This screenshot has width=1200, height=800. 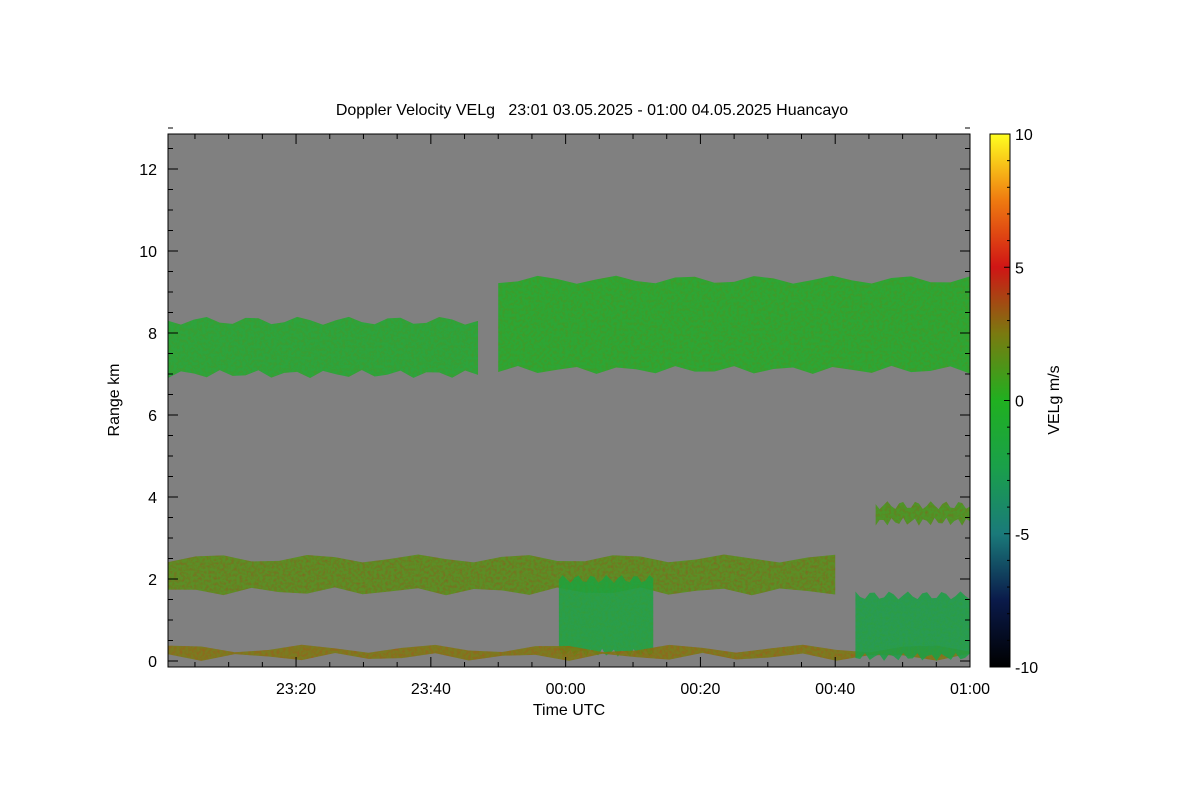 What do you see at coordinates (835, 689) in the screenshot?
I see `x-tick-label: 00:40` at bounding box center [835, 689].